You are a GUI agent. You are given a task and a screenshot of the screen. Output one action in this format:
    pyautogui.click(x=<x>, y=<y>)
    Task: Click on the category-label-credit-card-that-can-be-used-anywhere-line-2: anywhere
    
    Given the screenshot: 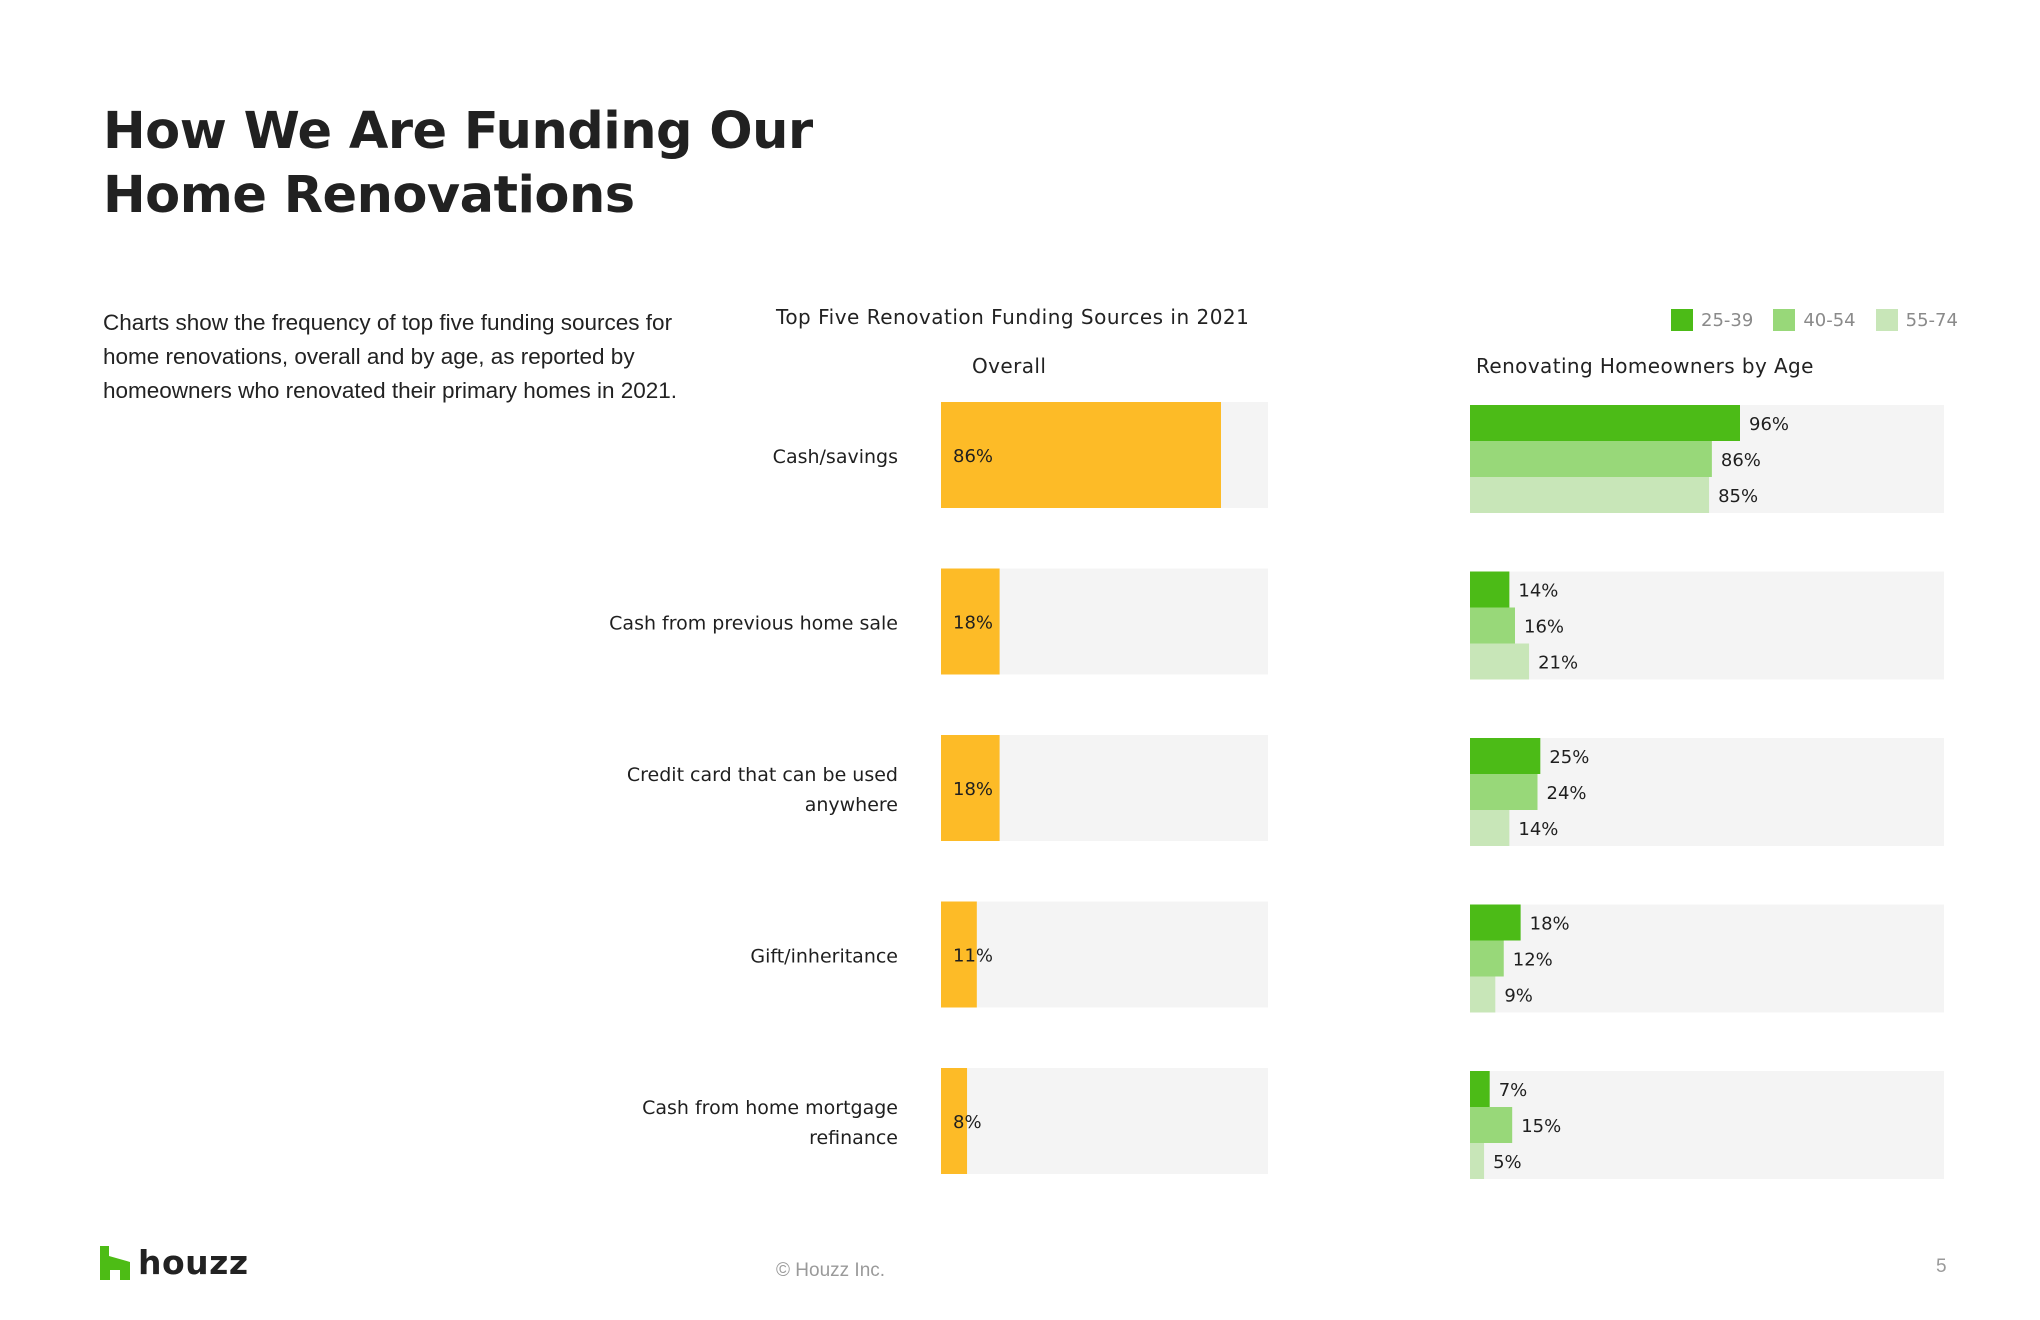 What is the action you would take?
    pyautogui.click(x=851, y=805)
    